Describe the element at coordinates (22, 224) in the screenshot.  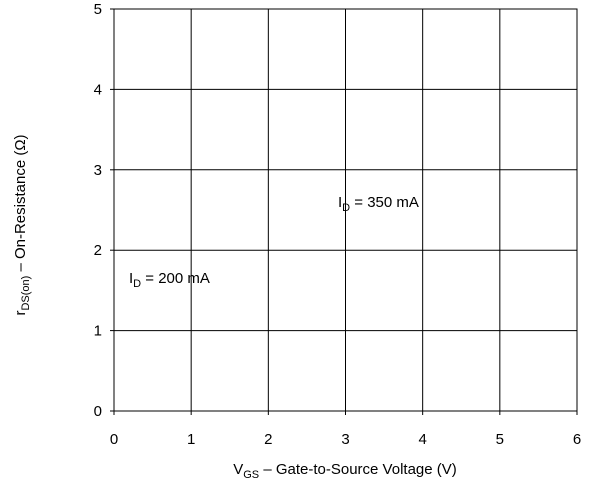
I see `y-axis-label: rDS(on) – On-Resistance (Ω)` at that location.